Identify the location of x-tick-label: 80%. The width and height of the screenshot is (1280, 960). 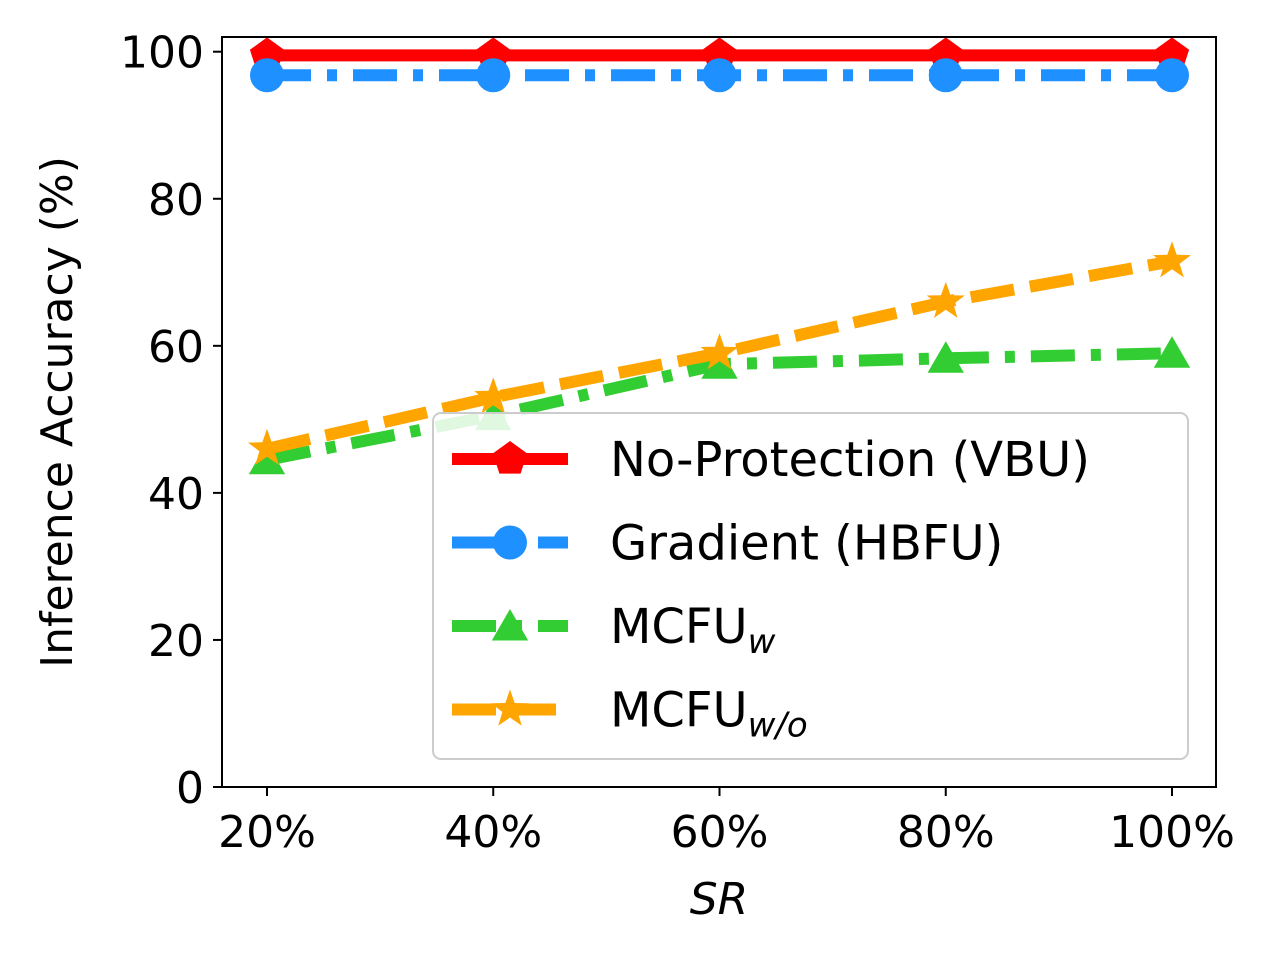
(946, 832).